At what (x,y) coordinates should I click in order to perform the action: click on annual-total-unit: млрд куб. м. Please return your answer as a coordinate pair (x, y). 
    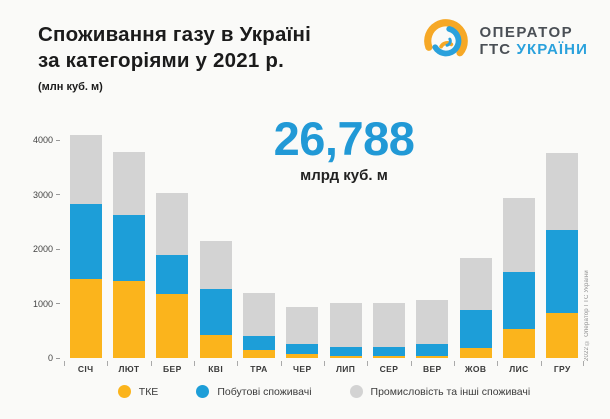
    Looking at the image, I should click on (344, 175).